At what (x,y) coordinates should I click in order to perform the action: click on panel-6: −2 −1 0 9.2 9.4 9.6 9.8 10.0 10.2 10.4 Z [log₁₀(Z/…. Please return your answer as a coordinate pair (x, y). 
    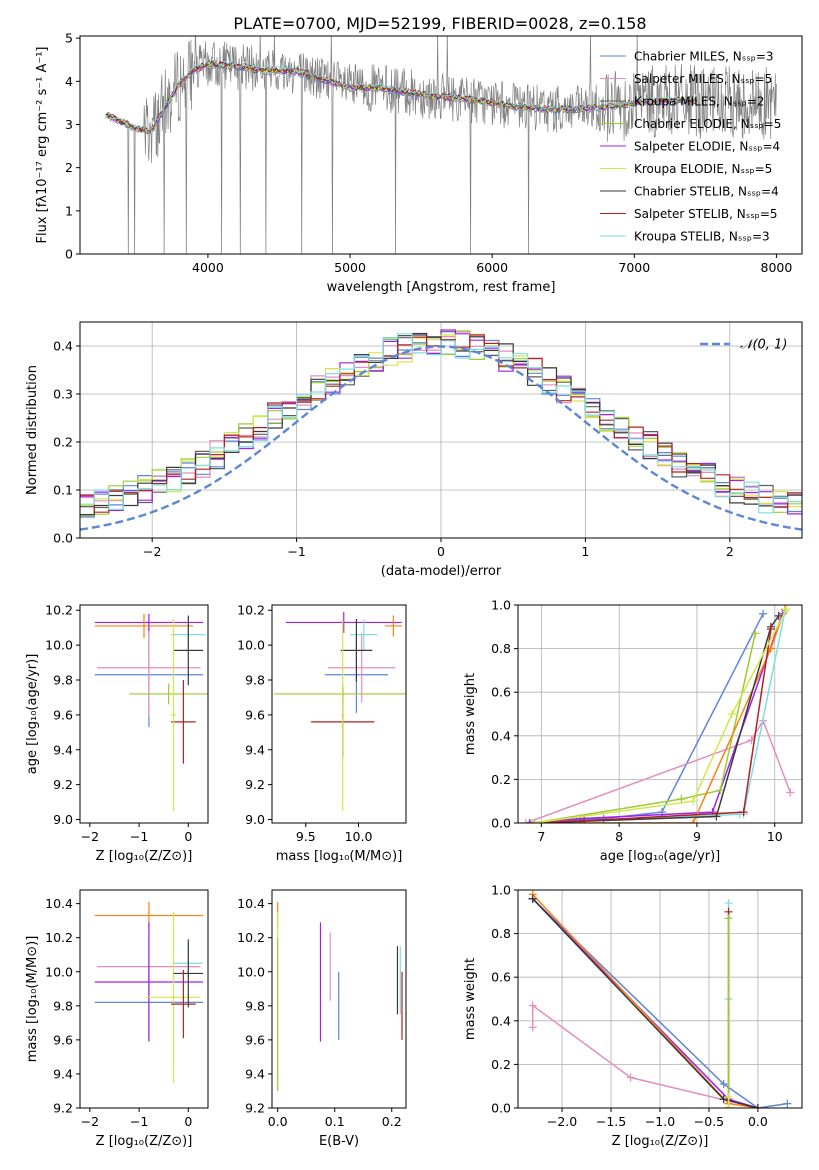
    Looking at the image, I should click on (117, 1019).